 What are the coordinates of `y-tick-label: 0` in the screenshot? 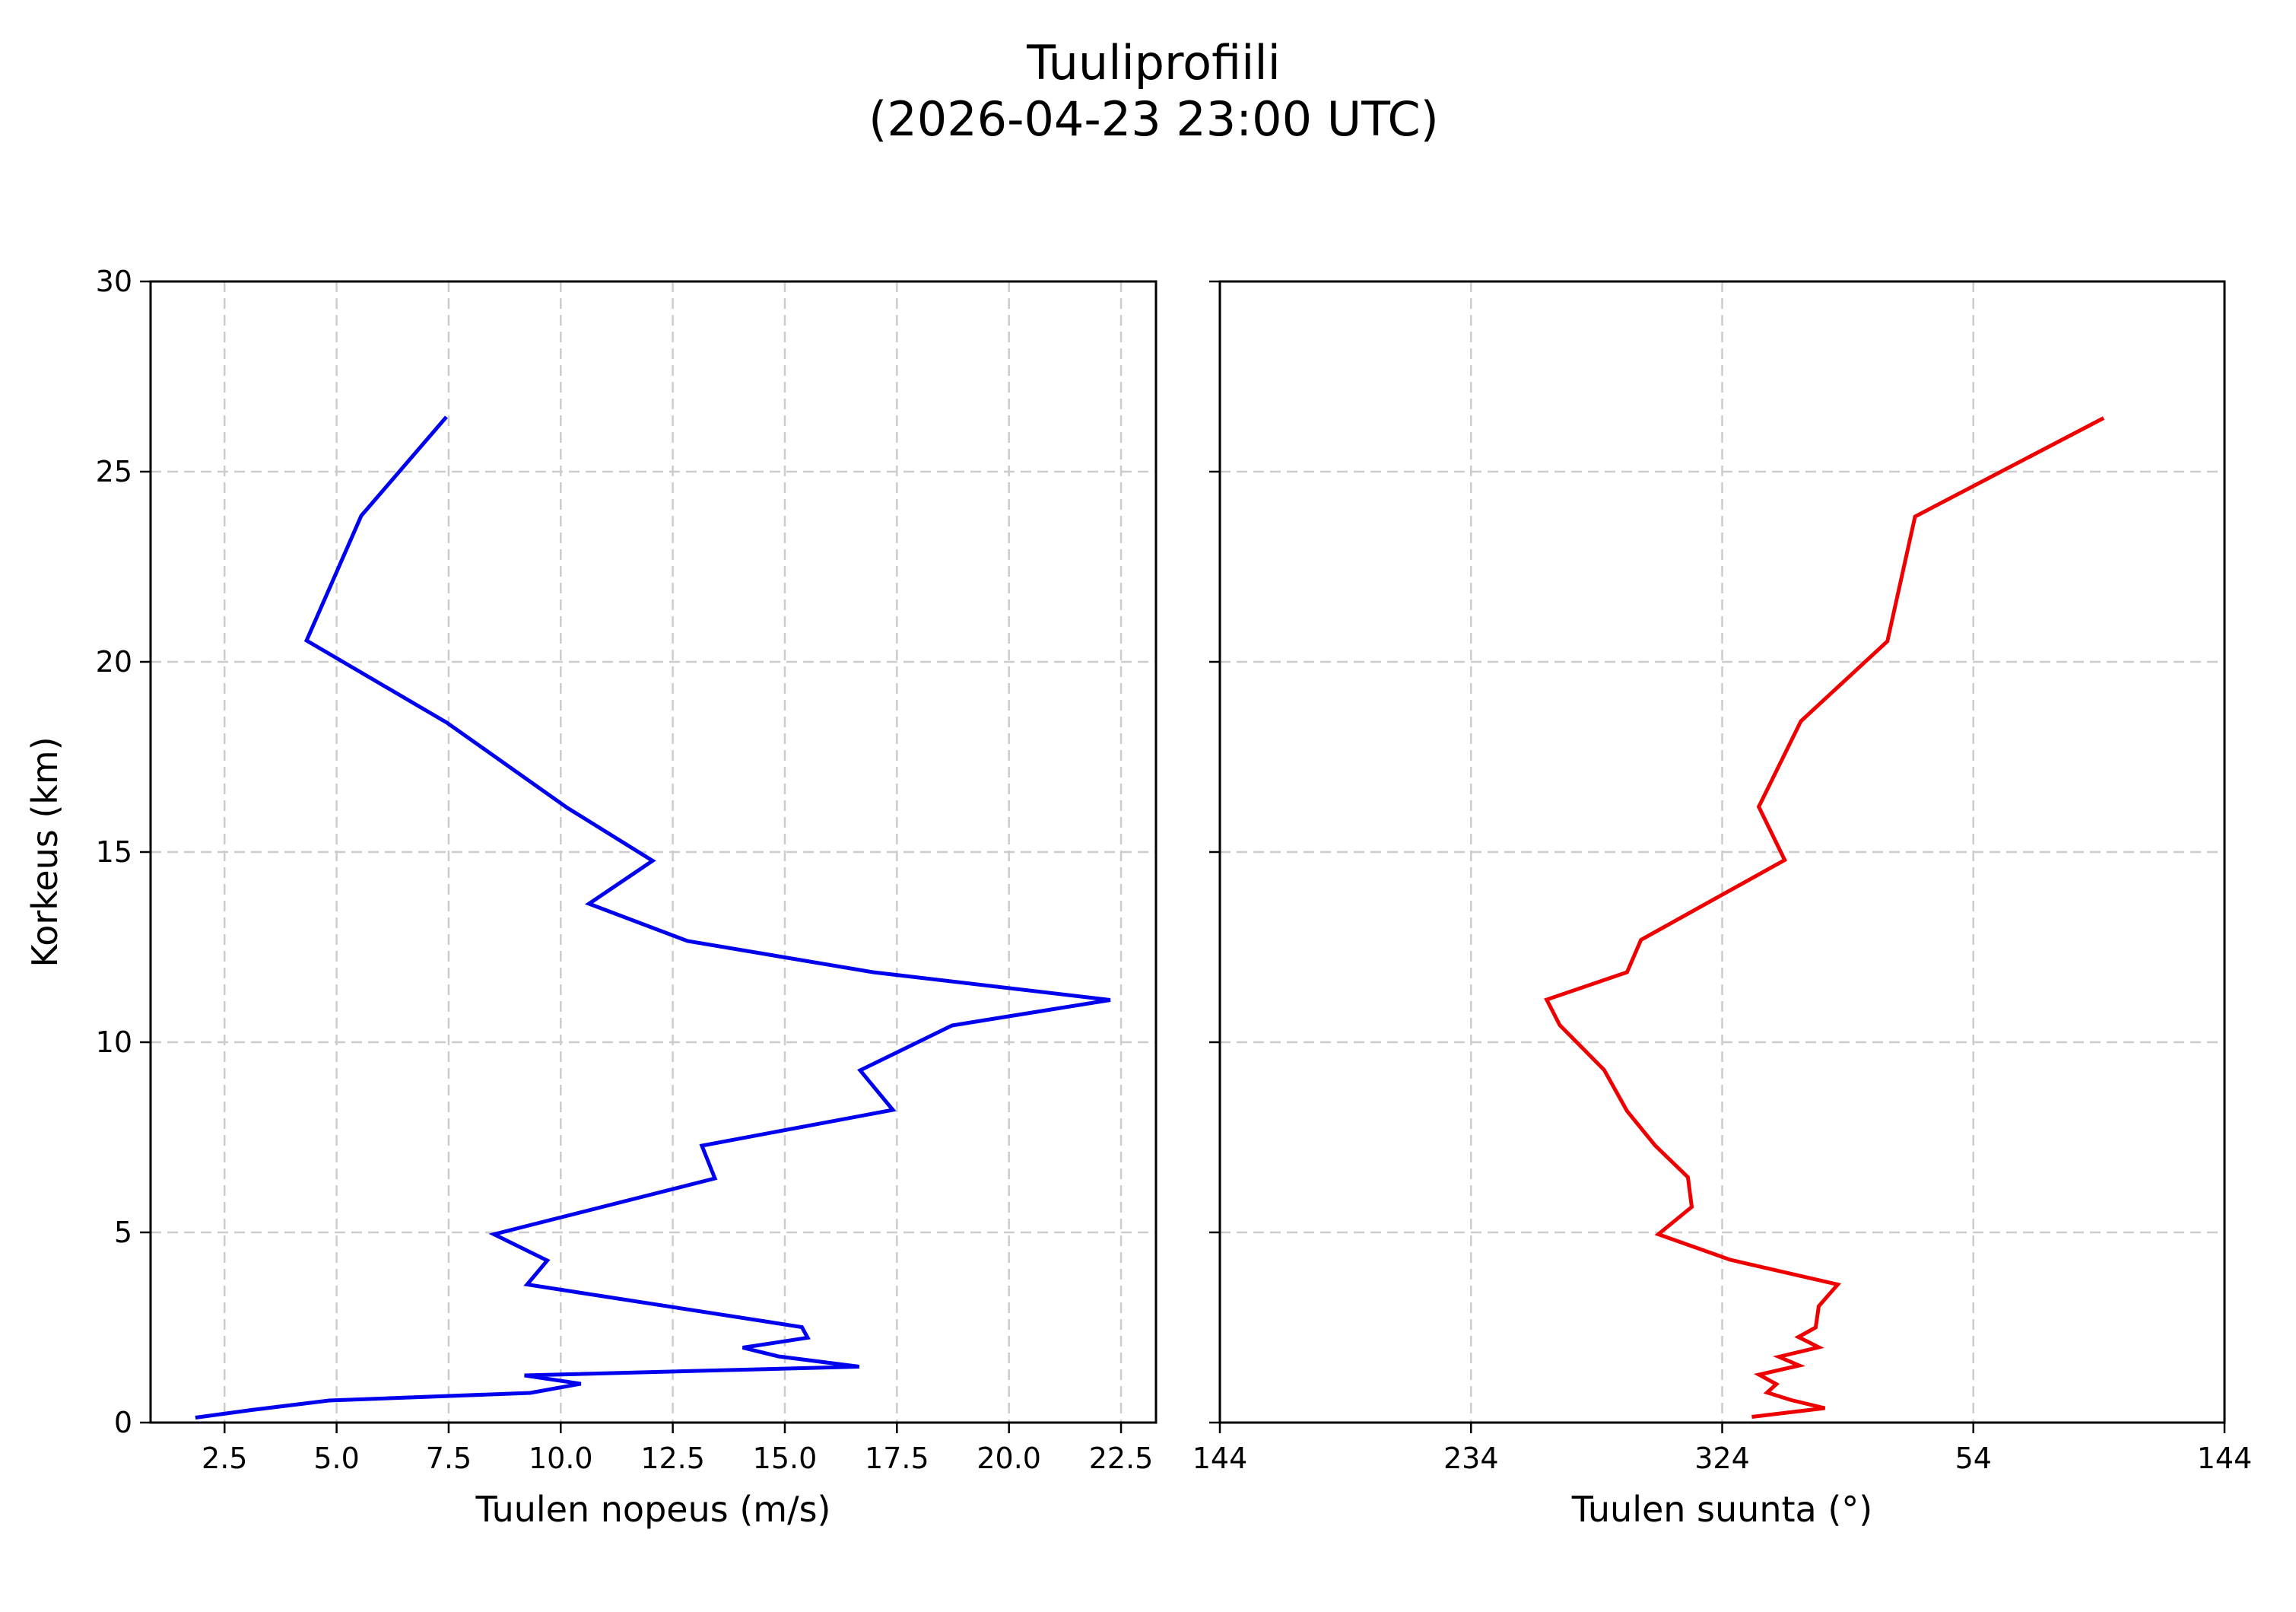 It's located at (123, 1422).